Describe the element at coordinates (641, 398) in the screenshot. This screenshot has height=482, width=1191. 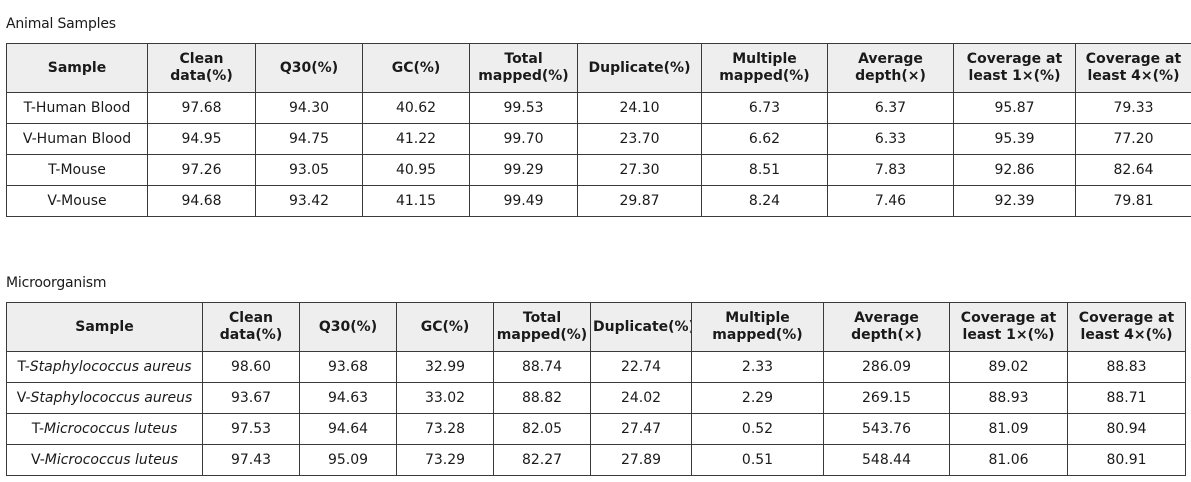
I see `table-cell: 24.02` at that location.